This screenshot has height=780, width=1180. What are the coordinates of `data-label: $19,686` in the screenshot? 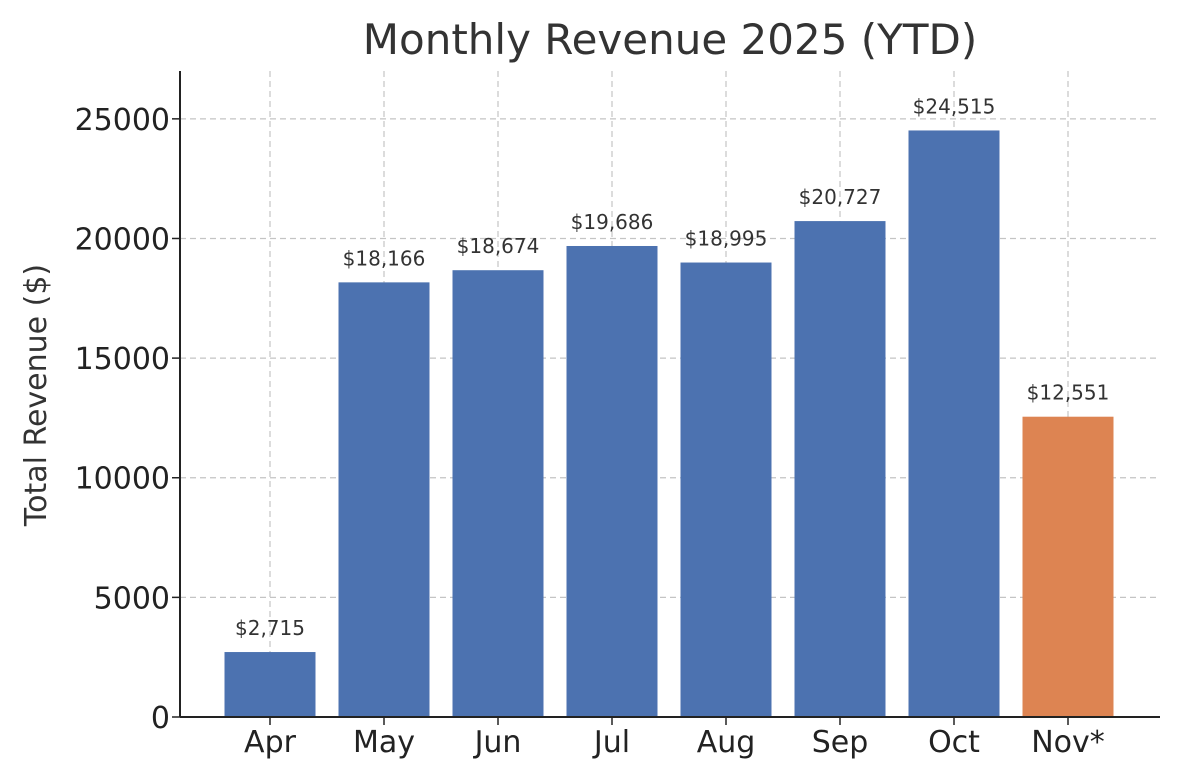 It's located at (612, 222).